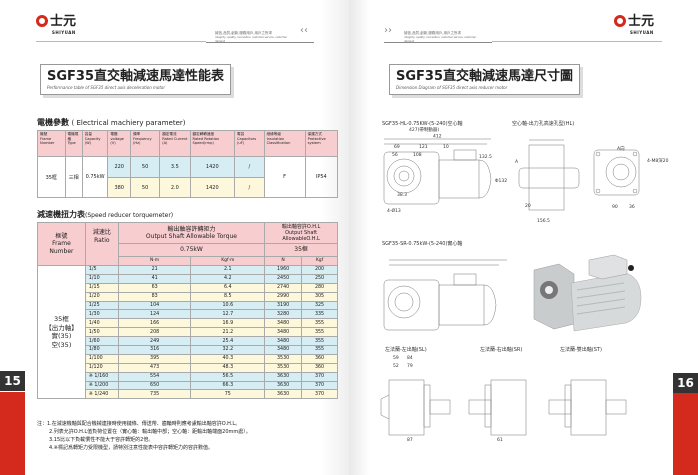 The height and width of the screenshot is (475, 698). What do you see at coordinates (101, 440) in the screenshot?
I see `note: 3.15比以下負載慣性不能大于容許轉矩的2倍。` at bounding box center [101, 440].